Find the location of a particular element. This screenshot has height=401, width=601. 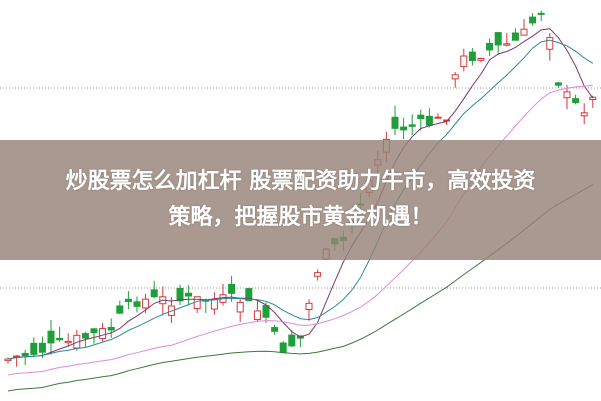

headline-line-1: 炒股票怎么加杠杆 股票配资助力牛市，高效投资 is located at coordinates (300, 181).